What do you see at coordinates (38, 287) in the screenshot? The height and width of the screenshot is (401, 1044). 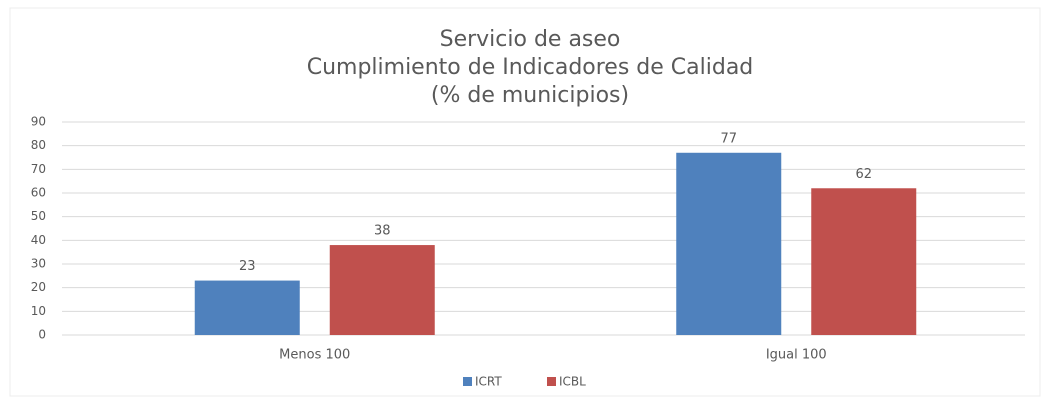 I see `y-tick-label: 20` at bounding box center [38, 287].